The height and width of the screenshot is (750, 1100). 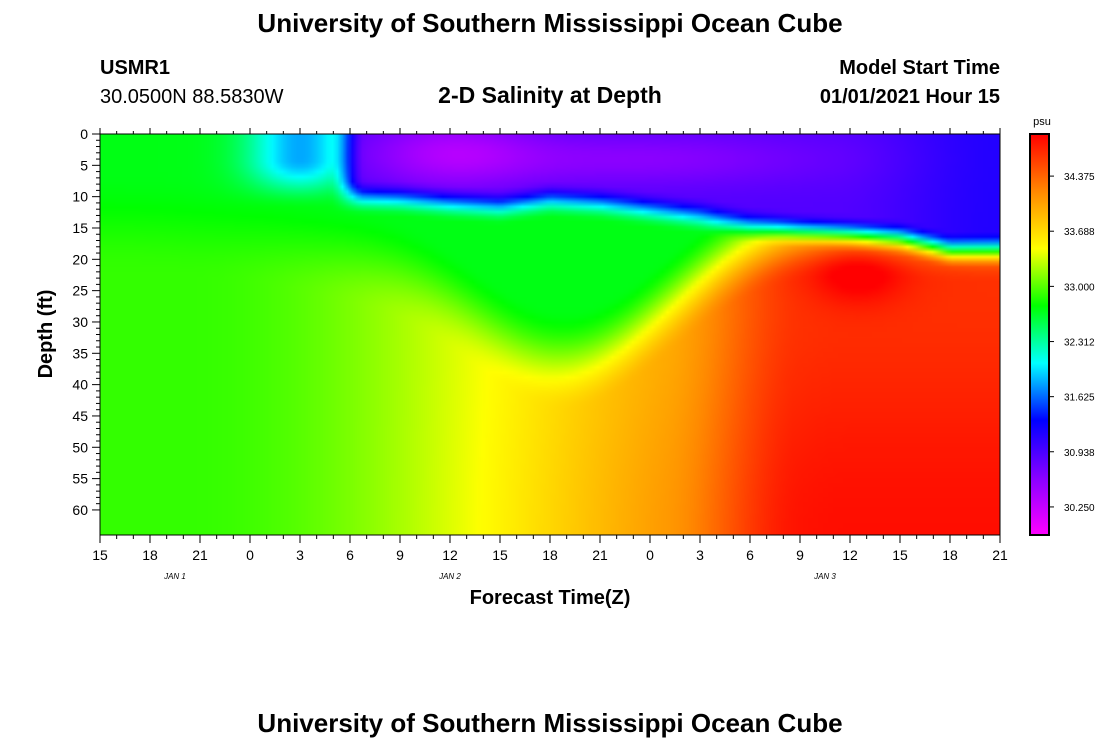 What do you see at coordinates (1079, 453) in the screenshot?
I see `colorbar-label: 30.938` at bounding box center [1079, 453].